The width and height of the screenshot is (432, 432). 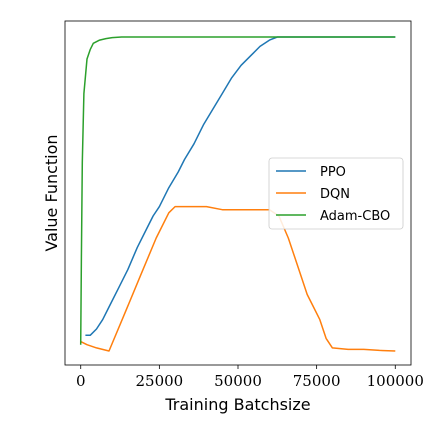 What do you see at coordinates (317, 381) in the screenshot?
I see `x-tick-label: 75000` at bounding box center [317, 381].